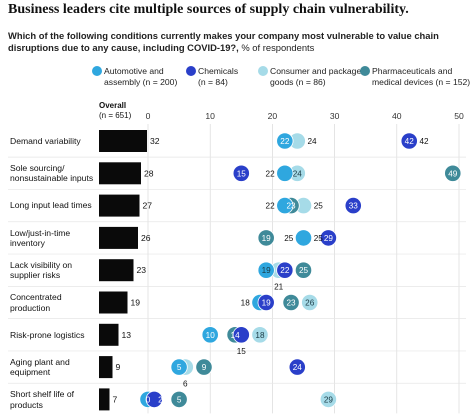  I want to click on row-label: Demand variability, so click(45, 140).